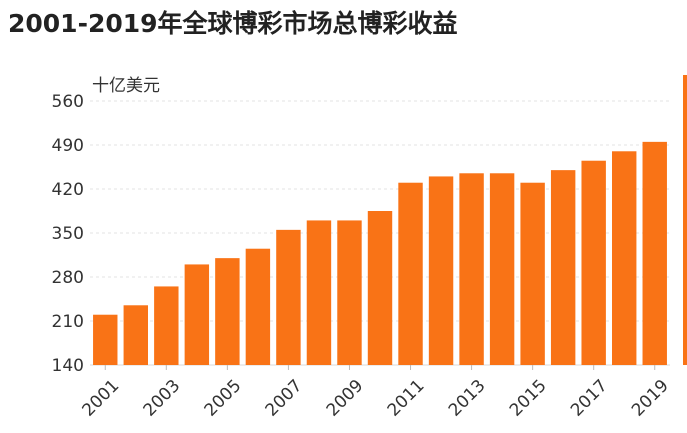  What do you see at coordinates (227, 311) in the screenshot?
I see `bar-2005` at bounding box center [227, 311].